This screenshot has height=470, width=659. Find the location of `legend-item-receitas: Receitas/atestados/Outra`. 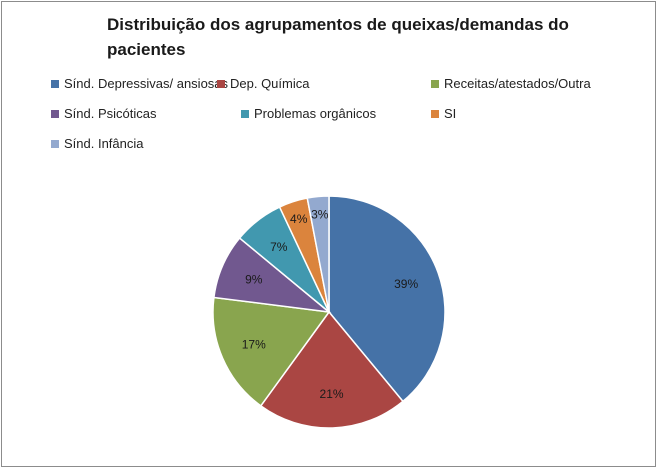

legend-item-receitas: Receitas/atestados/Outra is located at coordinates (511, 84).